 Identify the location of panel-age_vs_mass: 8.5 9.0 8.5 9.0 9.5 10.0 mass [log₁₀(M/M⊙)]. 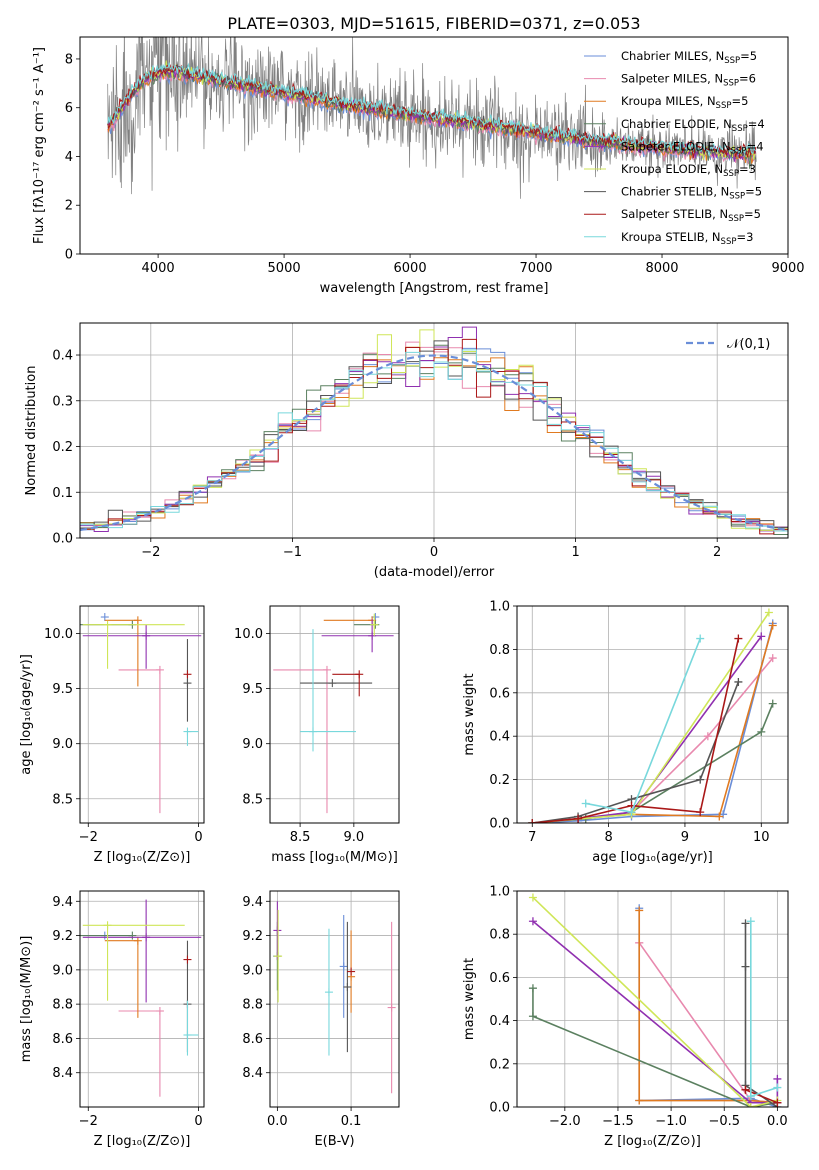
(317, 735).